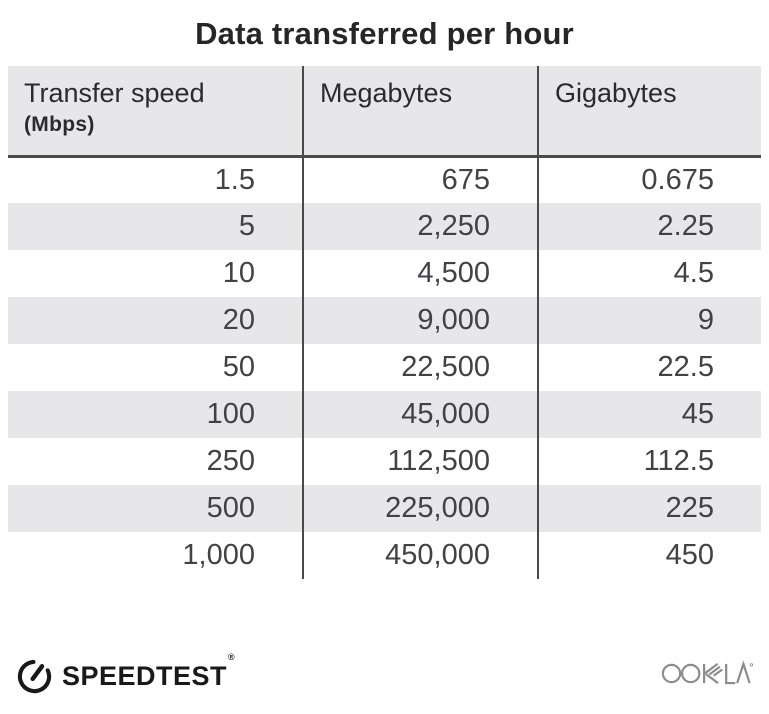 The width and height of the screenshot is (769, 714). What do you see at coordinates (649, 226) in the screenshot?
I see `gigabytes-cell: 2.25` at bounding box center [649, 226].